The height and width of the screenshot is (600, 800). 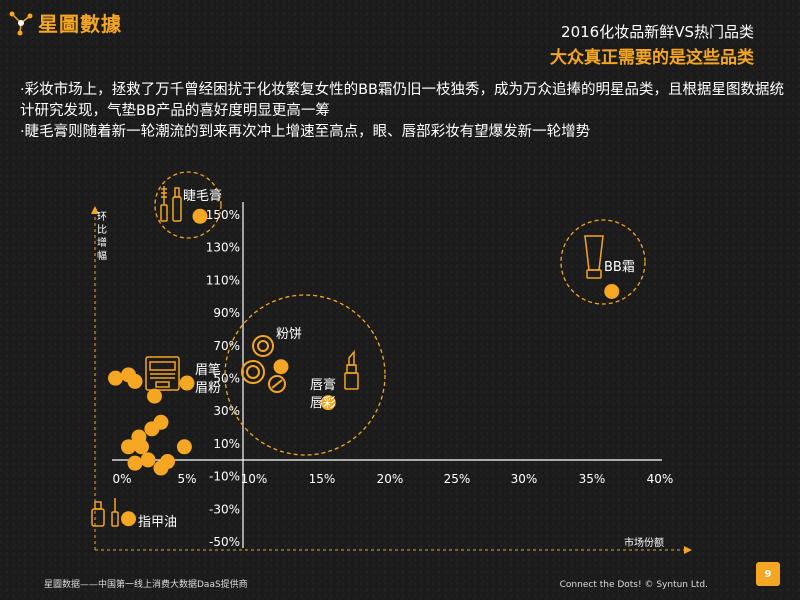 I want to click on footer-right: Connect the Dots! © Syntun Ltd., so click(x=633, y=585).